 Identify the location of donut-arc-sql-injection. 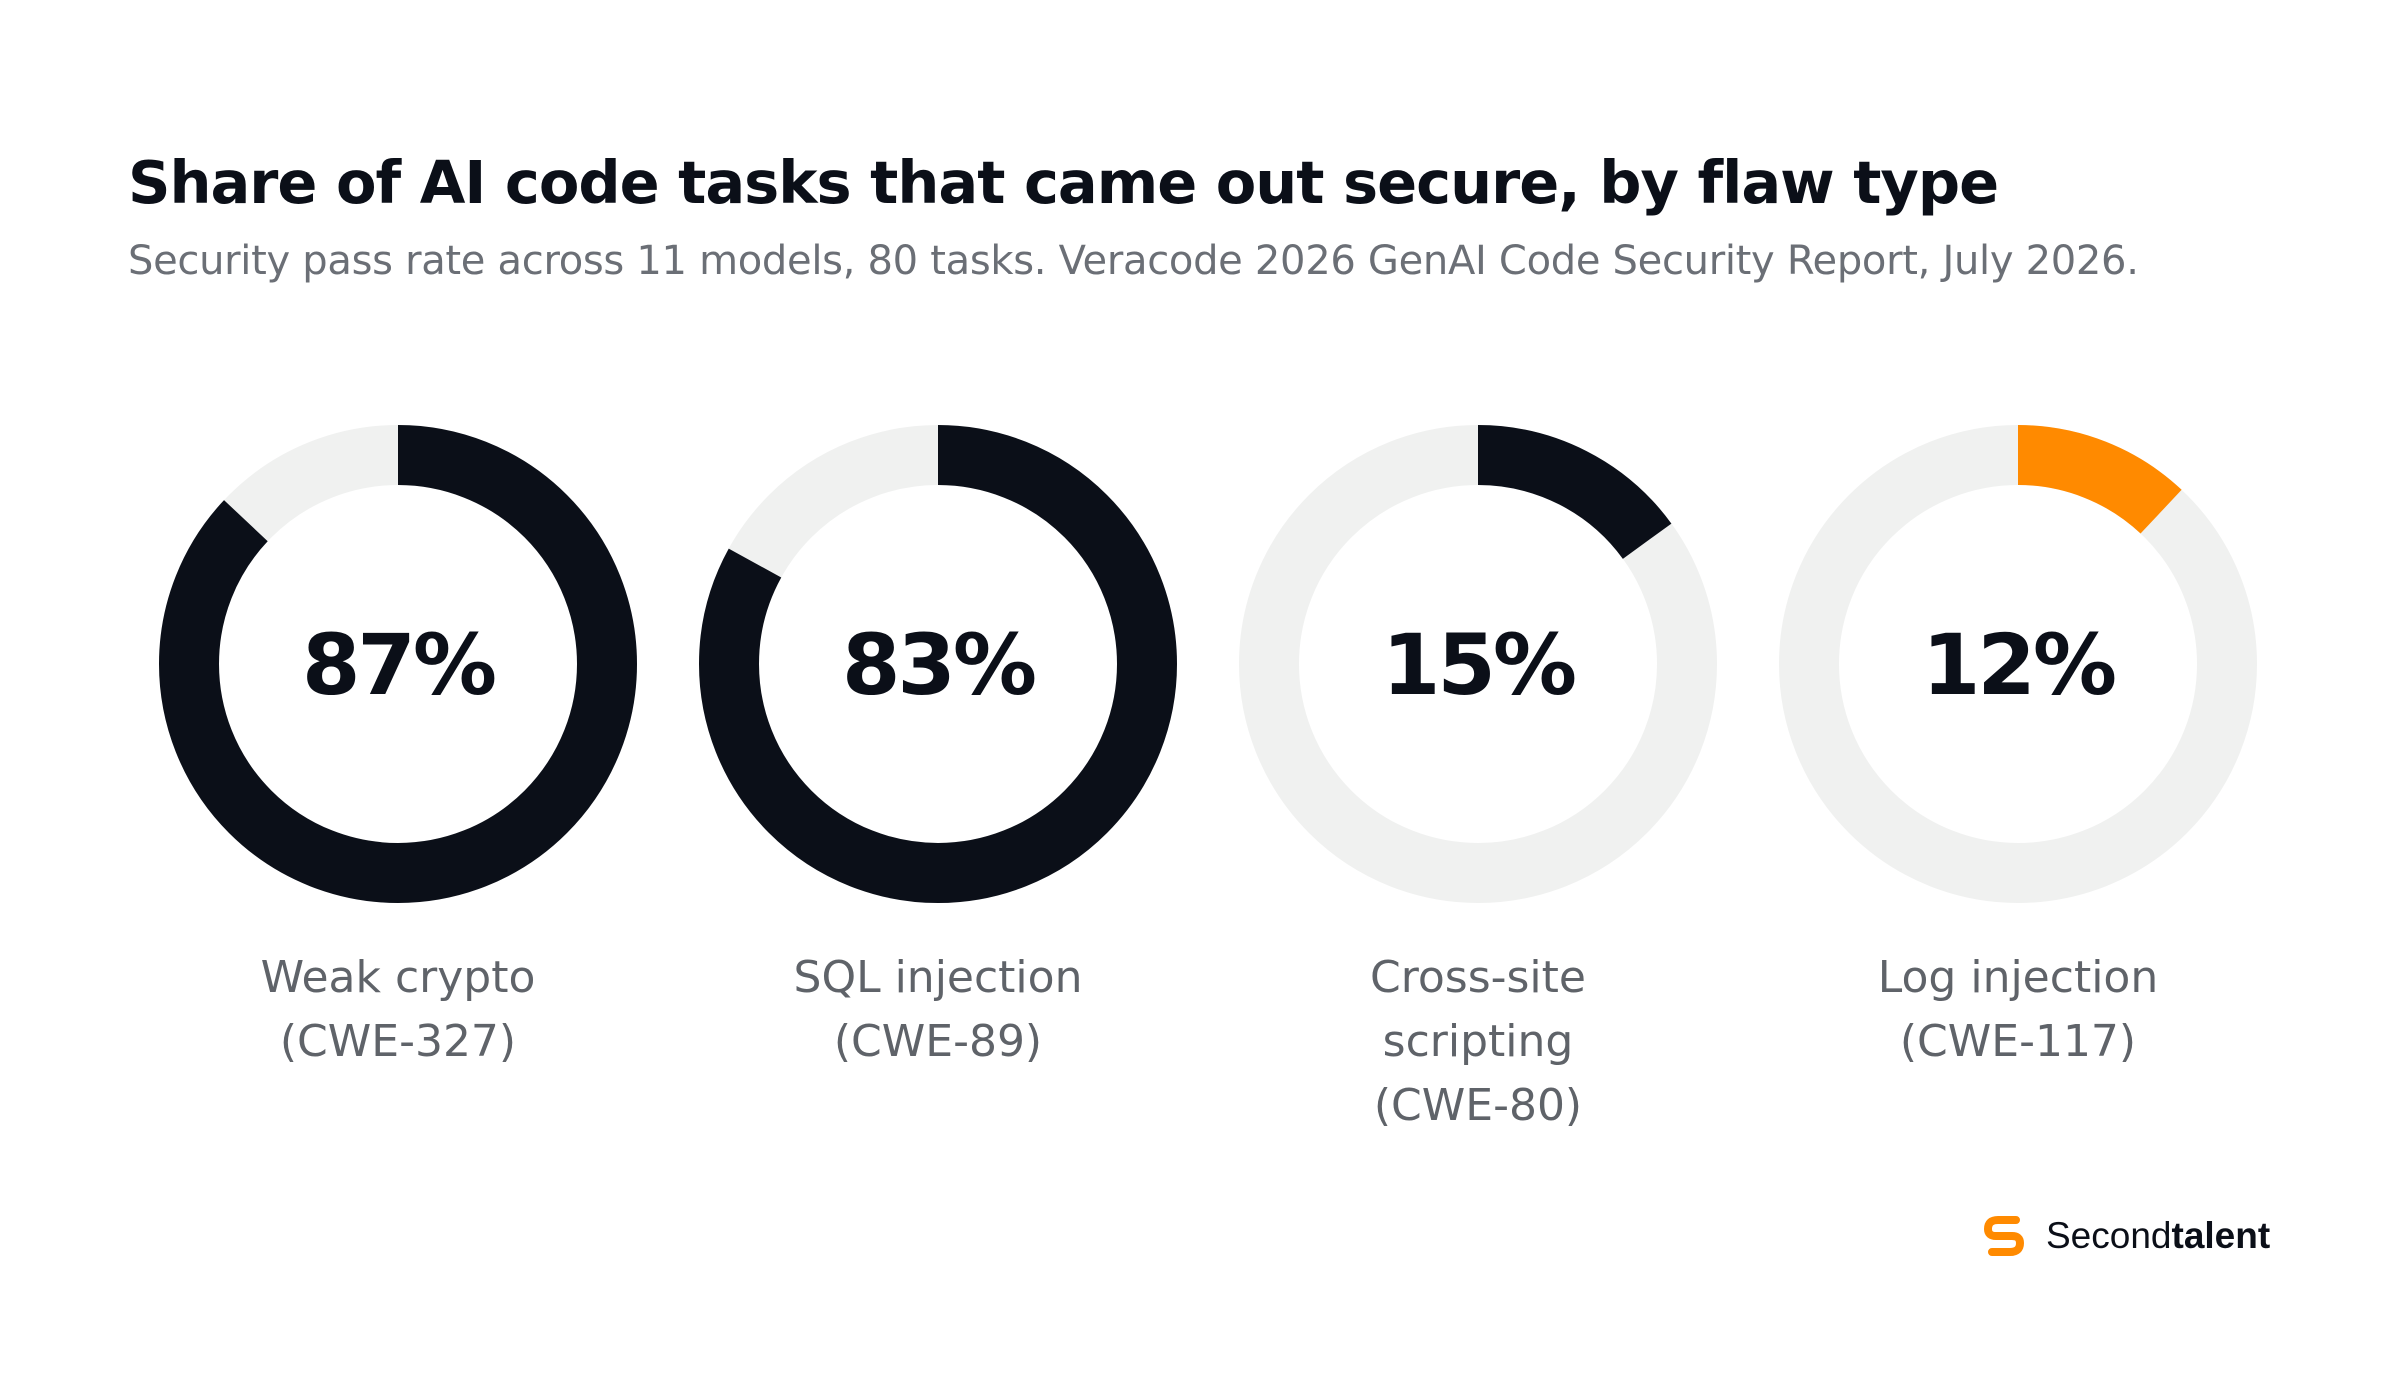
(938, 664).